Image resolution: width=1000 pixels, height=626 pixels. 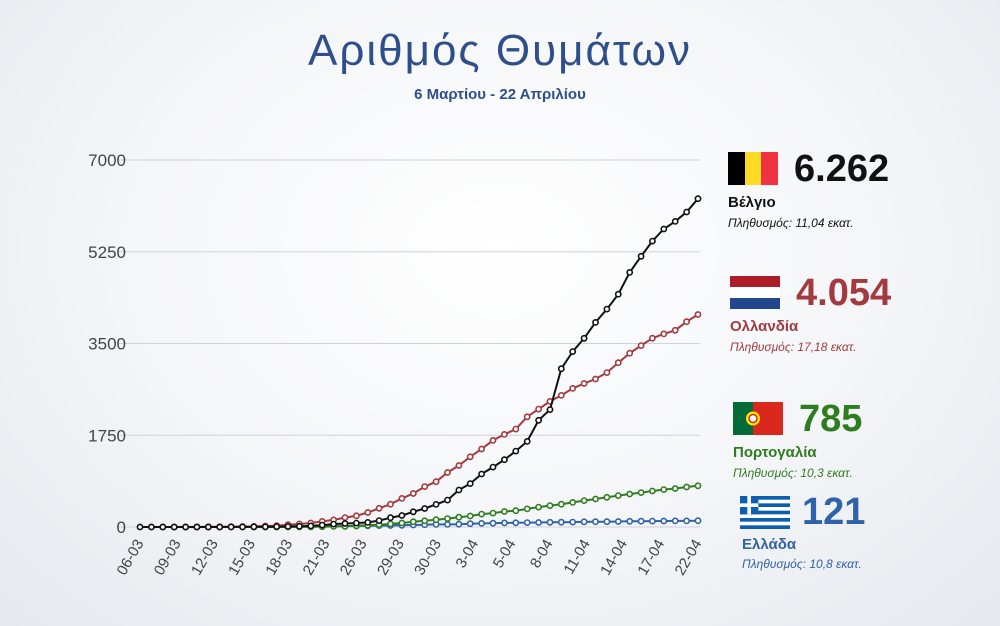 I want to click on x-tick-label: 30-03, so click(x=428, y=558).